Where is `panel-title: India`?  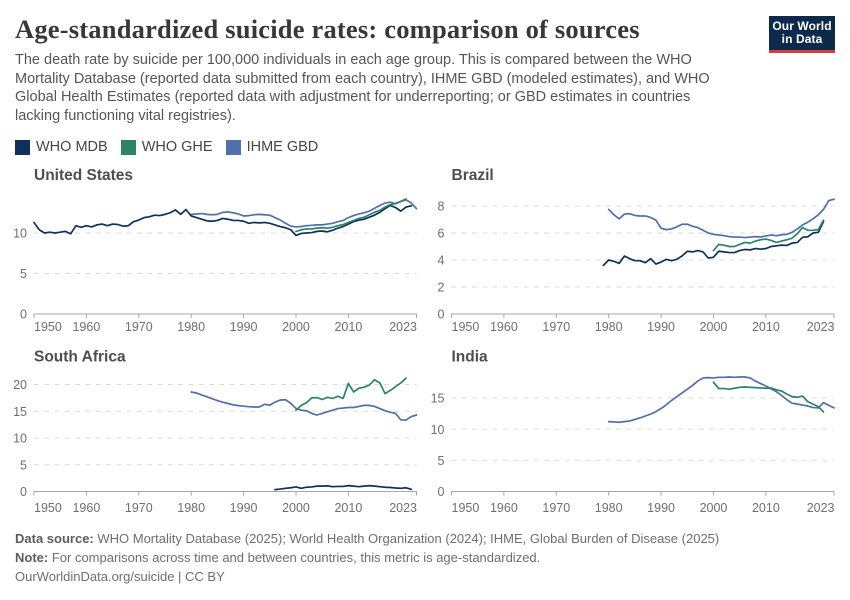 panel-title: India is located at coordinates (470, 357).